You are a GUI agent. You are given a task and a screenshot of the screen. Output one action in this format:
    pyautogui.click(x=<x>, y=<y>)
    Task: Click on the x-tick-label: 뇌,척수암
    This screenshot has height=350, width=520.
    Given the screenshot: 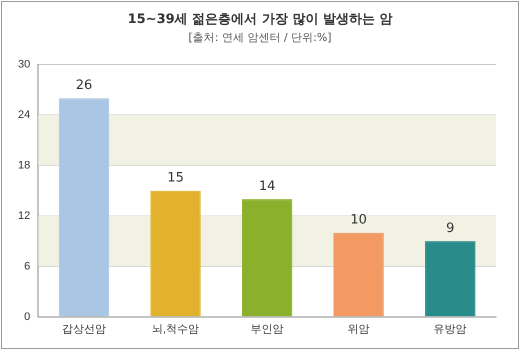 What is the action you would take?
    pyautogui.click(x=176, y=329)
    